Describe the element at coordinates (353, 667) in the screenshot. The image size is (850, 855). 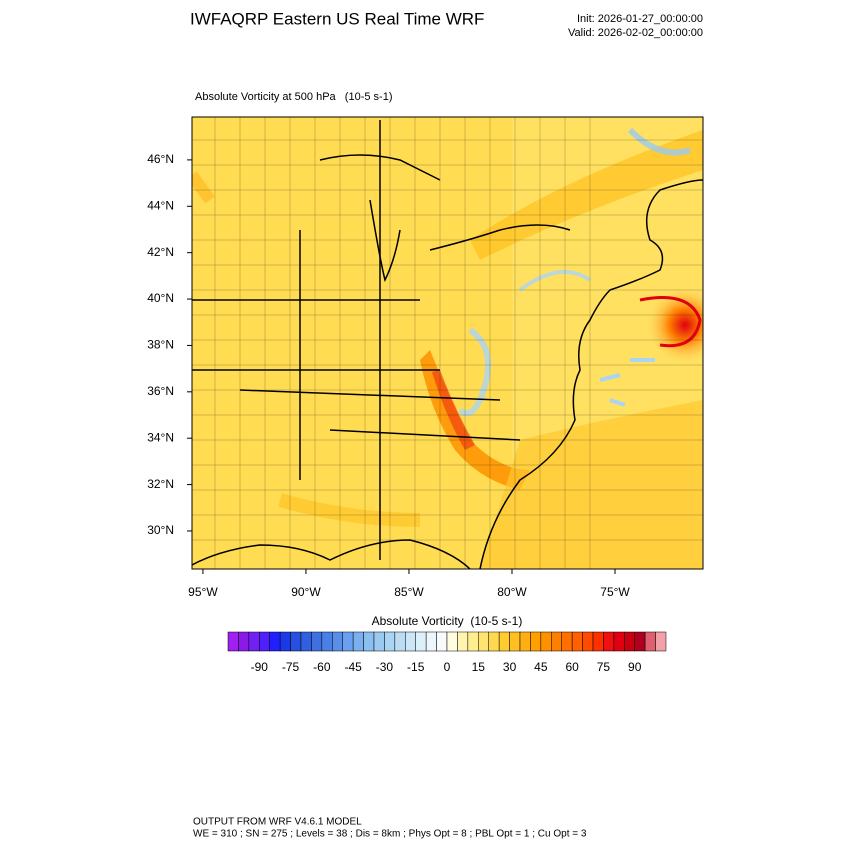
I see `colorbar-tick-label: -45` at that location.